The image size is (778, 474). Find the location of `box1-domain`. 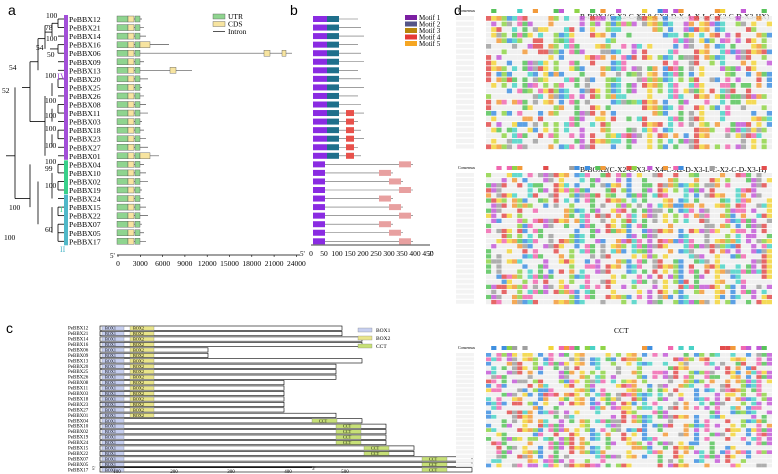

box1-domain is located at coordinates (113, 355).